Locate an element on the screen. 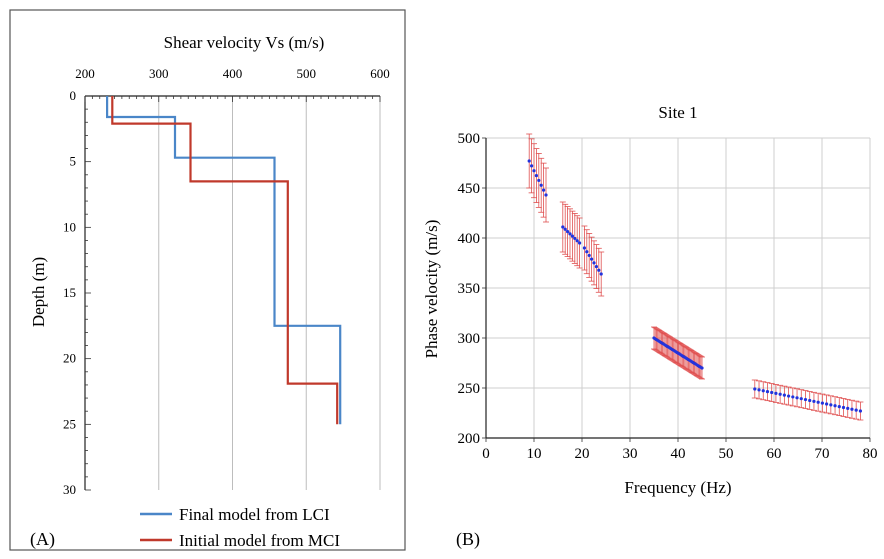  panel-b-x-tick-label: 70 is located at coordinates (822, 454).